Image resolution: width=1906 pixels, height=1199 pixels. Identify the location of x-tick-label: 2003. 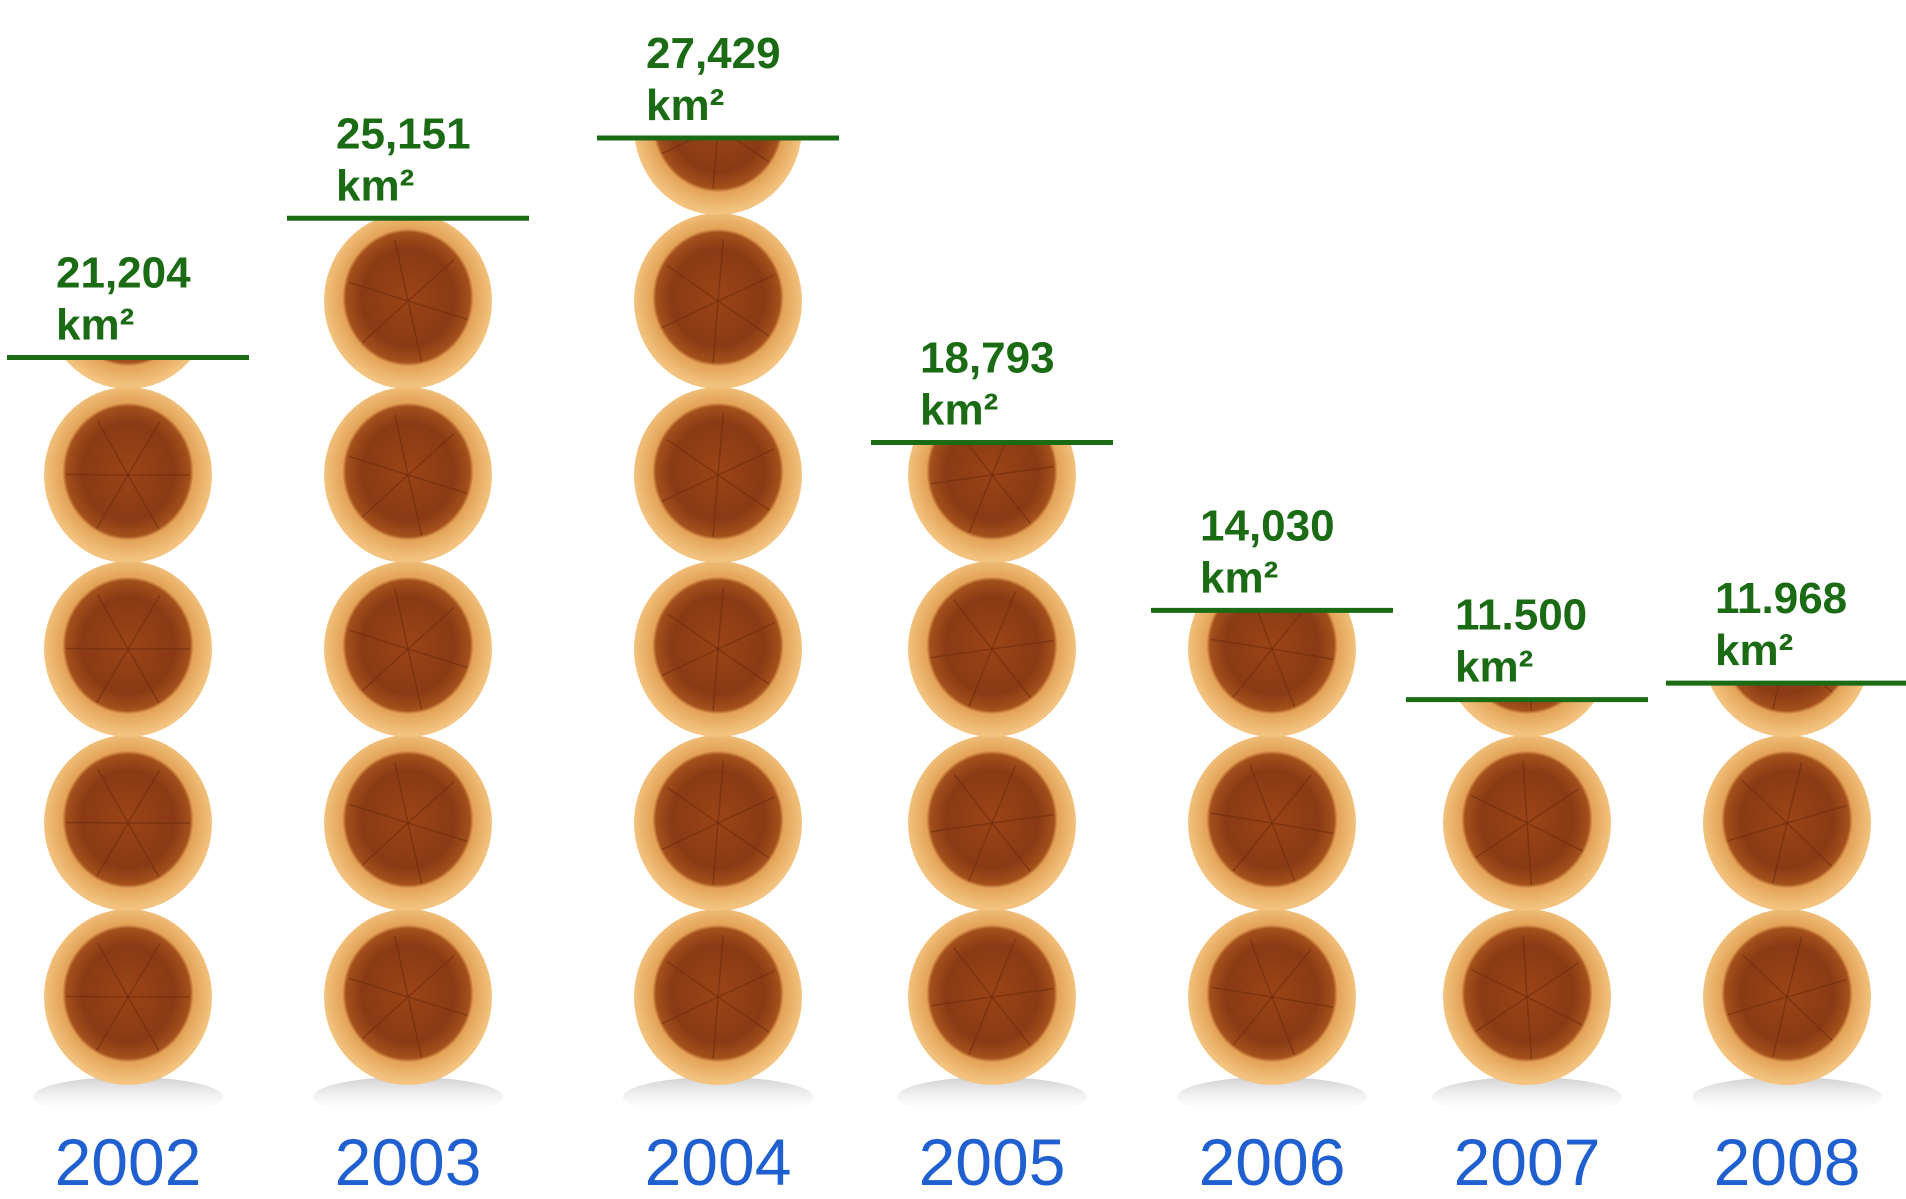
(408, 1162).